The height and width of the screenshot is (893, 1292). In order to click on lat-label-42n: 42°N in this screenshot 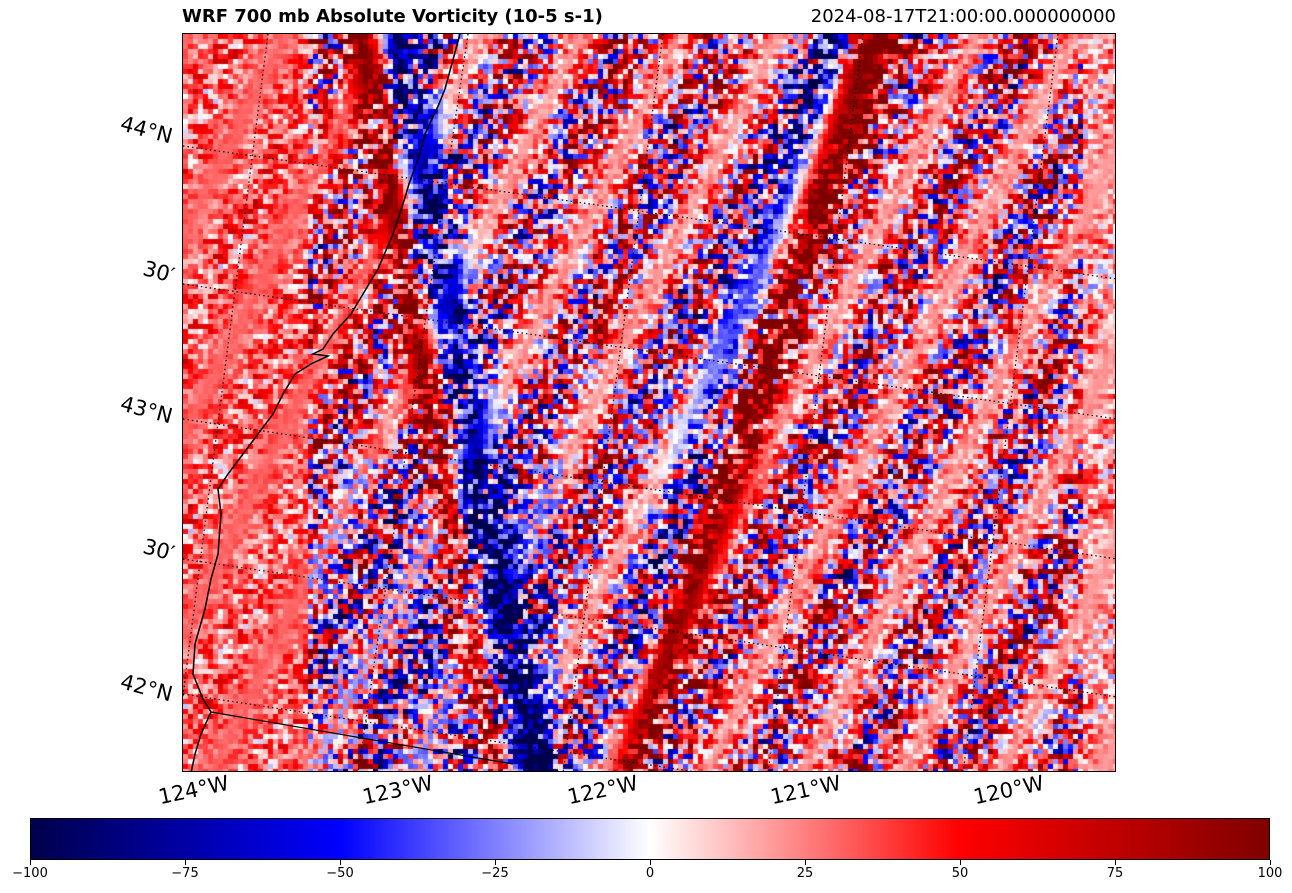, I will do `click(146, 688)`.